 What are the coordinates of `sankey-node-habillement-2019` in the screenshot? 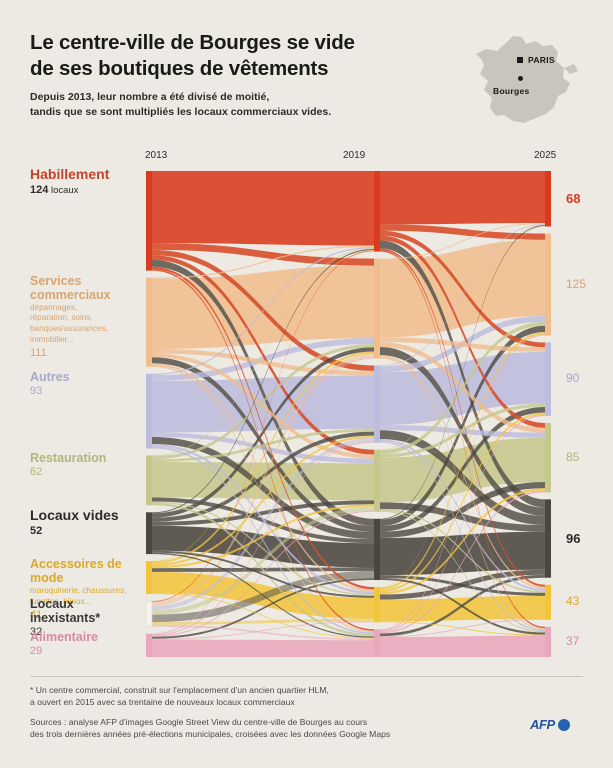 It's located at (377, 211).